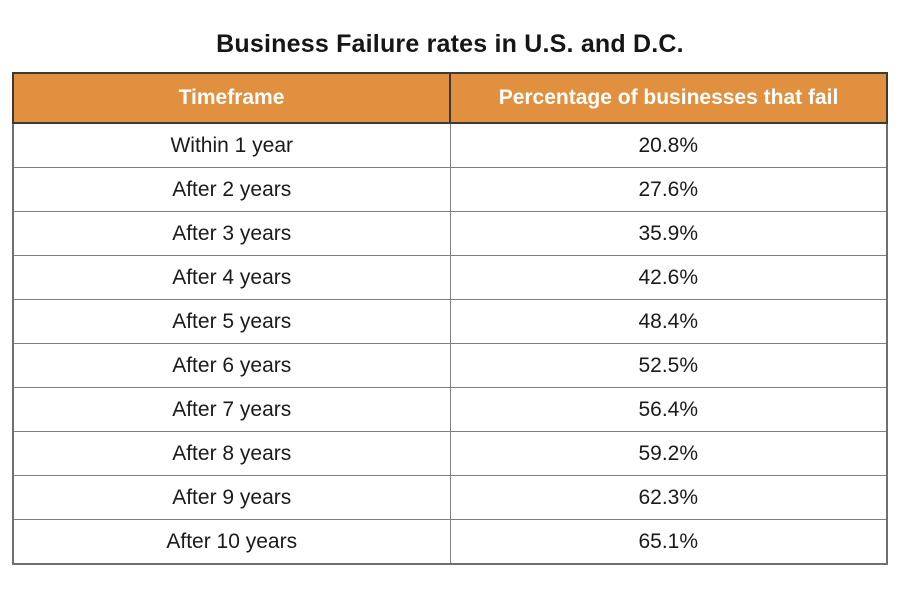 The height and width of the screenshot is (600, 900). What do you see at coordinates (668, 542) in the screenshot?
I see `percentage-cell: 65.1%` at bounding box center [668, 542].